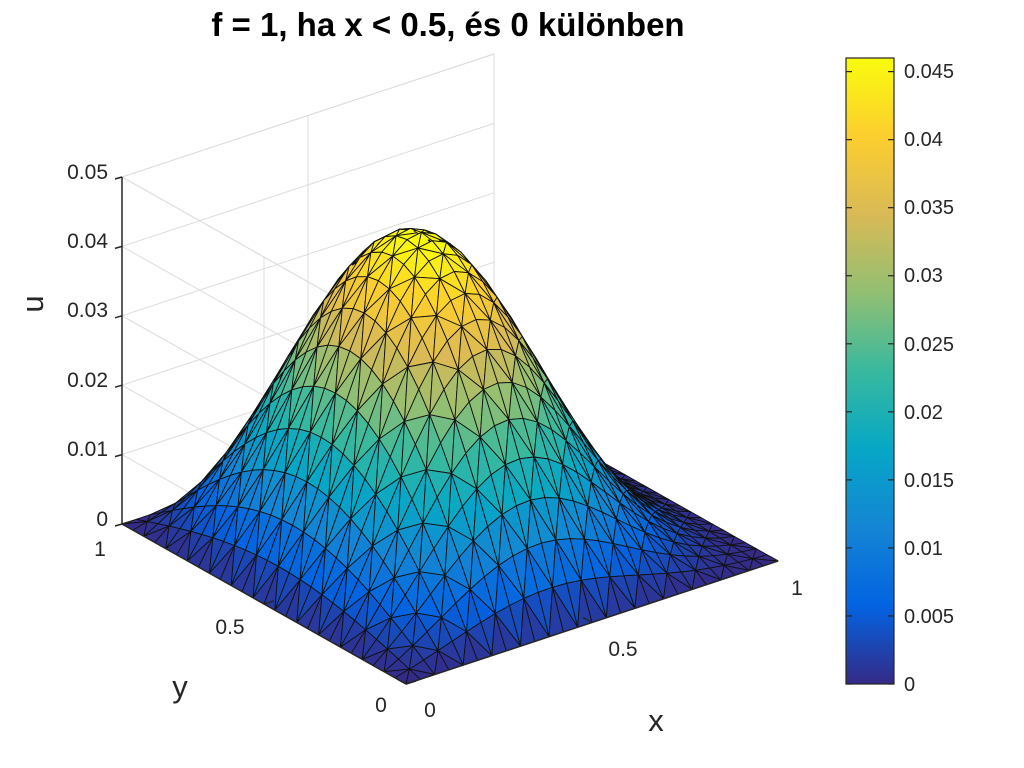  Describe the element at coordinates (180, 686) in the screenshot. I see `y-axis-label: y` at that location.